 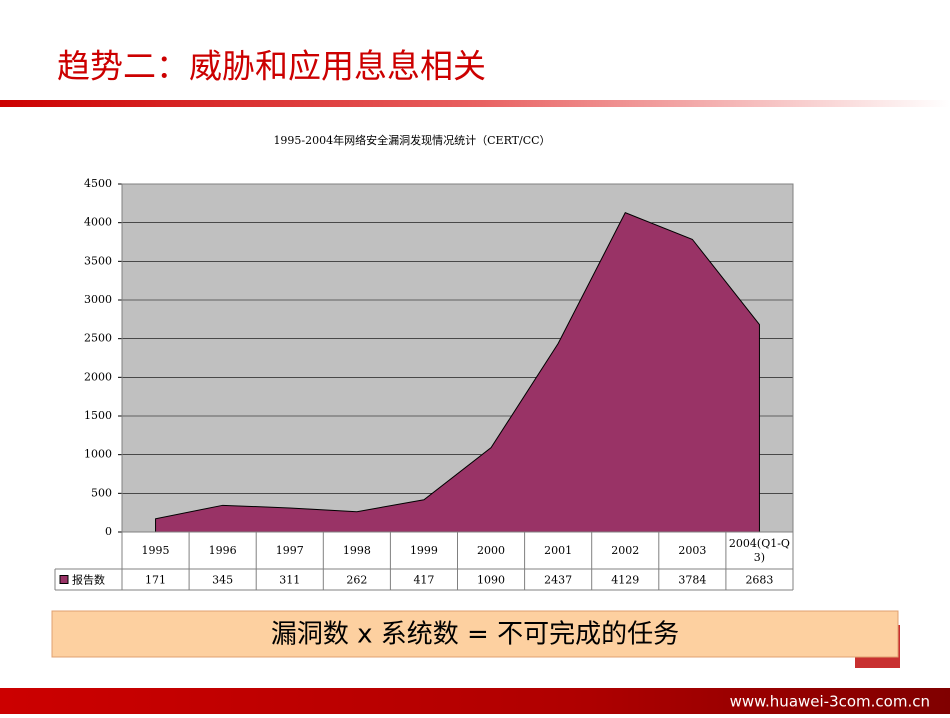 What do you see at coordinates (98, 415) in the screenshot?
I see `y-tick-label: 1500` at bounding box center [98, 415].